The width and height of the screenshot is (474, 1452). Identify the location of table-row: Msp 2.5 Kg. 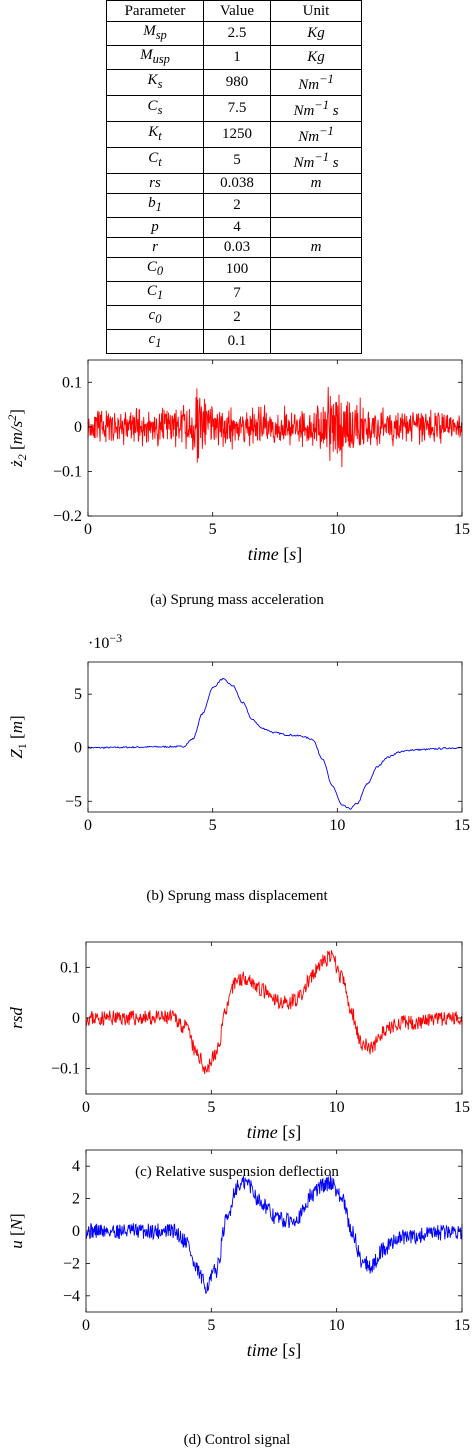
(234, 33).